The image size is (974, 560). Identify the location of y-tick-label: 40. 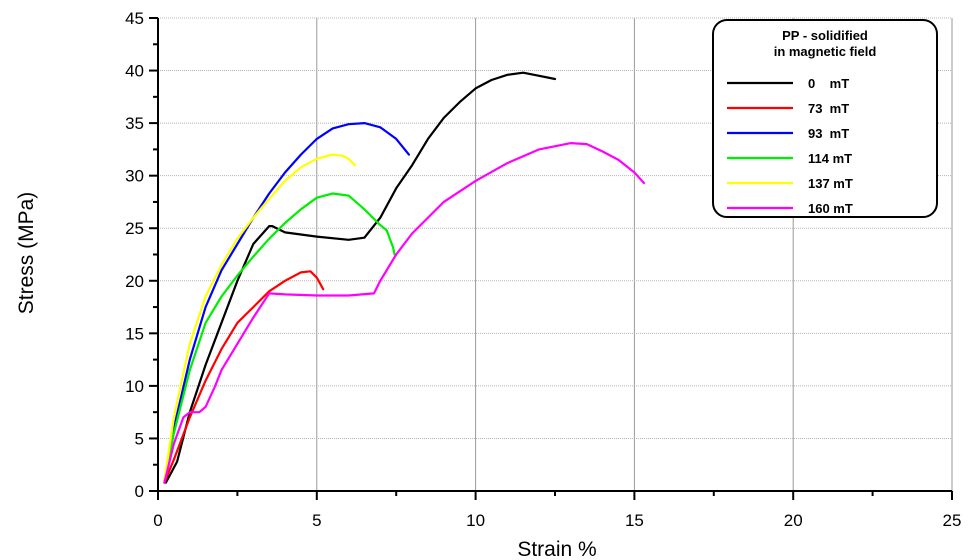
(134, 71).